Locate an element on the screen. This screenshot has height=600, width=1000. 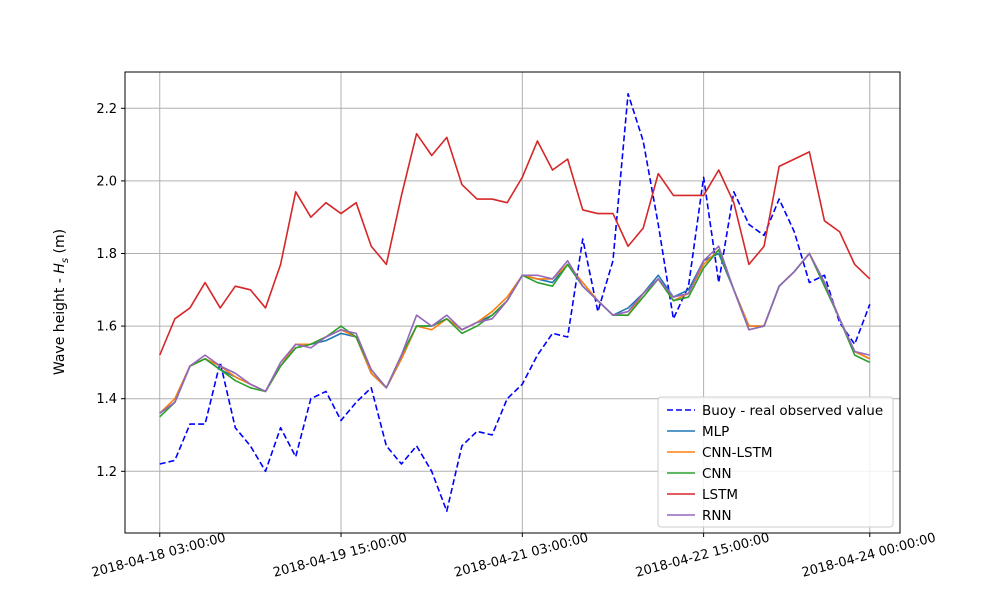
y-tick-label: 1.6 is located at coordinates (106, 327).